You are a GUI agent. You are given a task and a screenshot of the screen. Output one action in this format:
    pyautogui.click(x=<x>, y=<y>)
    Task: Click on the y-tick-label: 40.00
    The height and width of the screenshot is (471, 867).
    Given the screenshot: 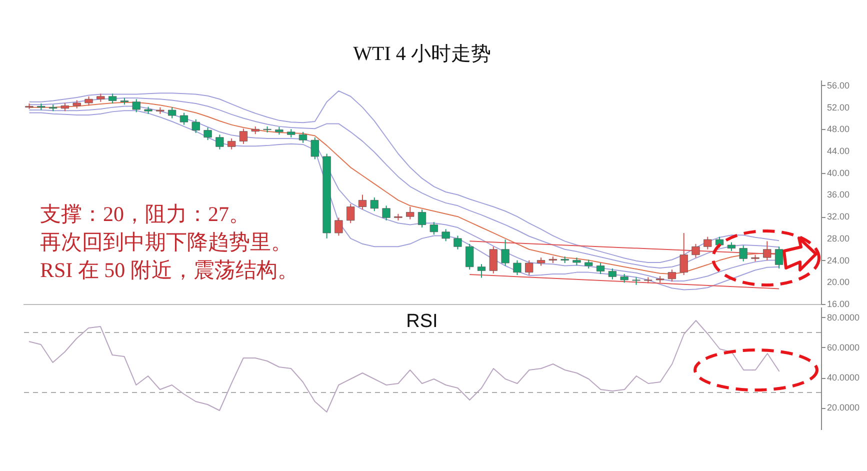 What is the action you would take?
    pyautogui.click(x=838, y=173)
    